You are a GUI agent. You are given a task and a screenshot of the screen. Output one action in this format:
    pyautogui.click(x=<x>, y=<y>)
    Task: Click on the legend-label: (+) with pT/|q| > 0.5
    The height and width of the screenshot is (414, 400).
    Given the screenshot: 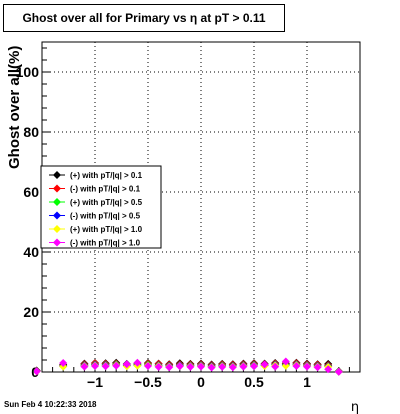 What is the action you would take?
    pyautogui.click(x=106, y=202)
    